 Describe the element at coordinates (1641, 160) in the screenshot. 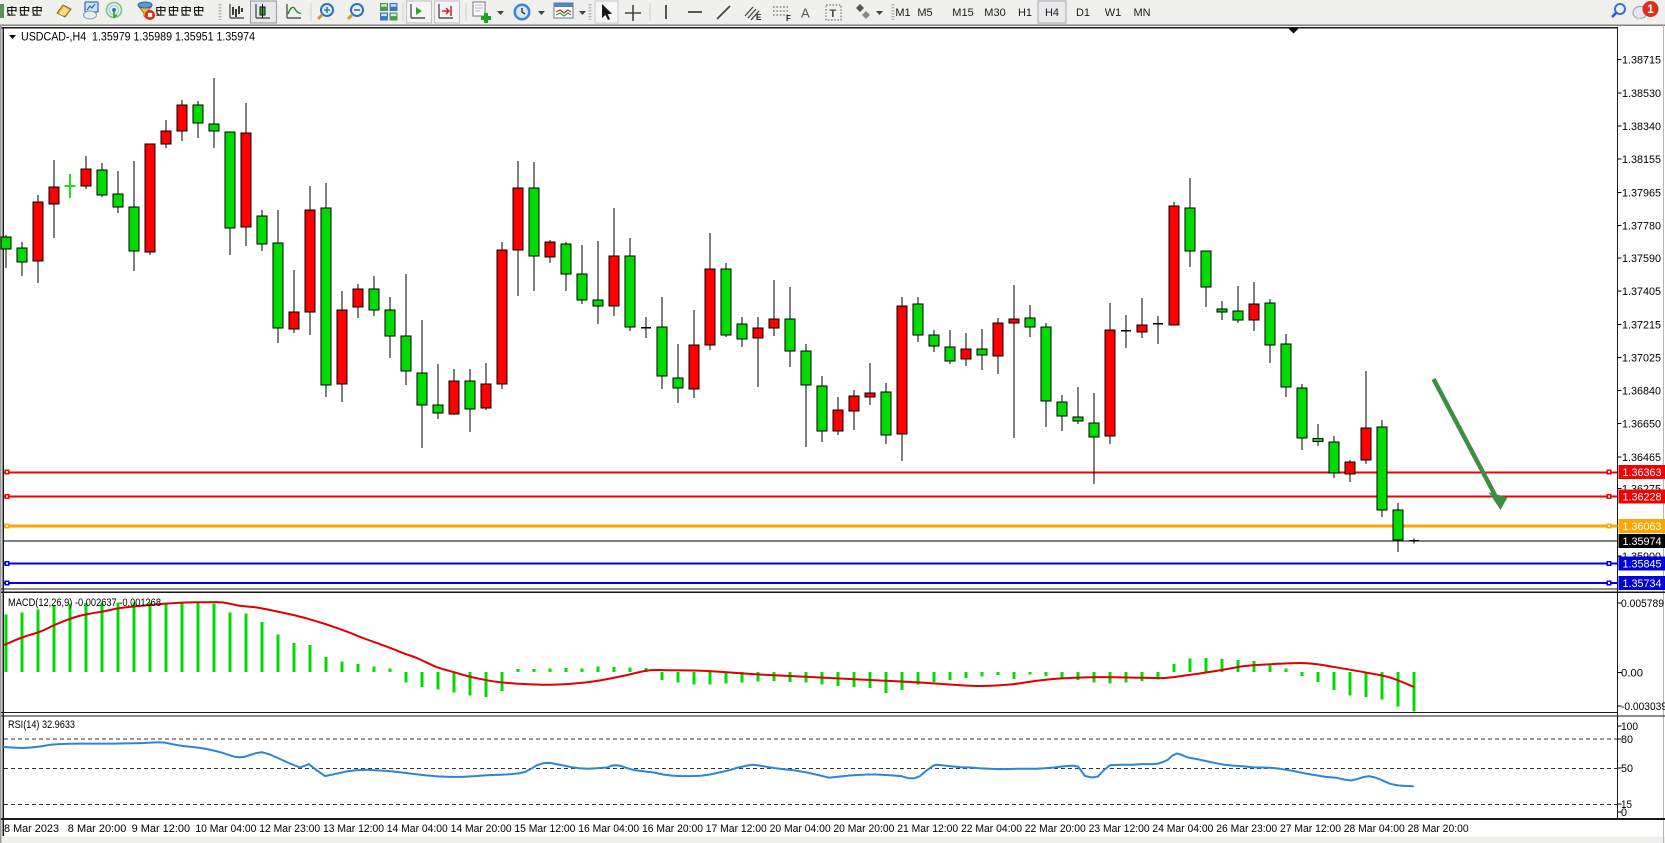

I see `svg-text: 1.38155` at that location.